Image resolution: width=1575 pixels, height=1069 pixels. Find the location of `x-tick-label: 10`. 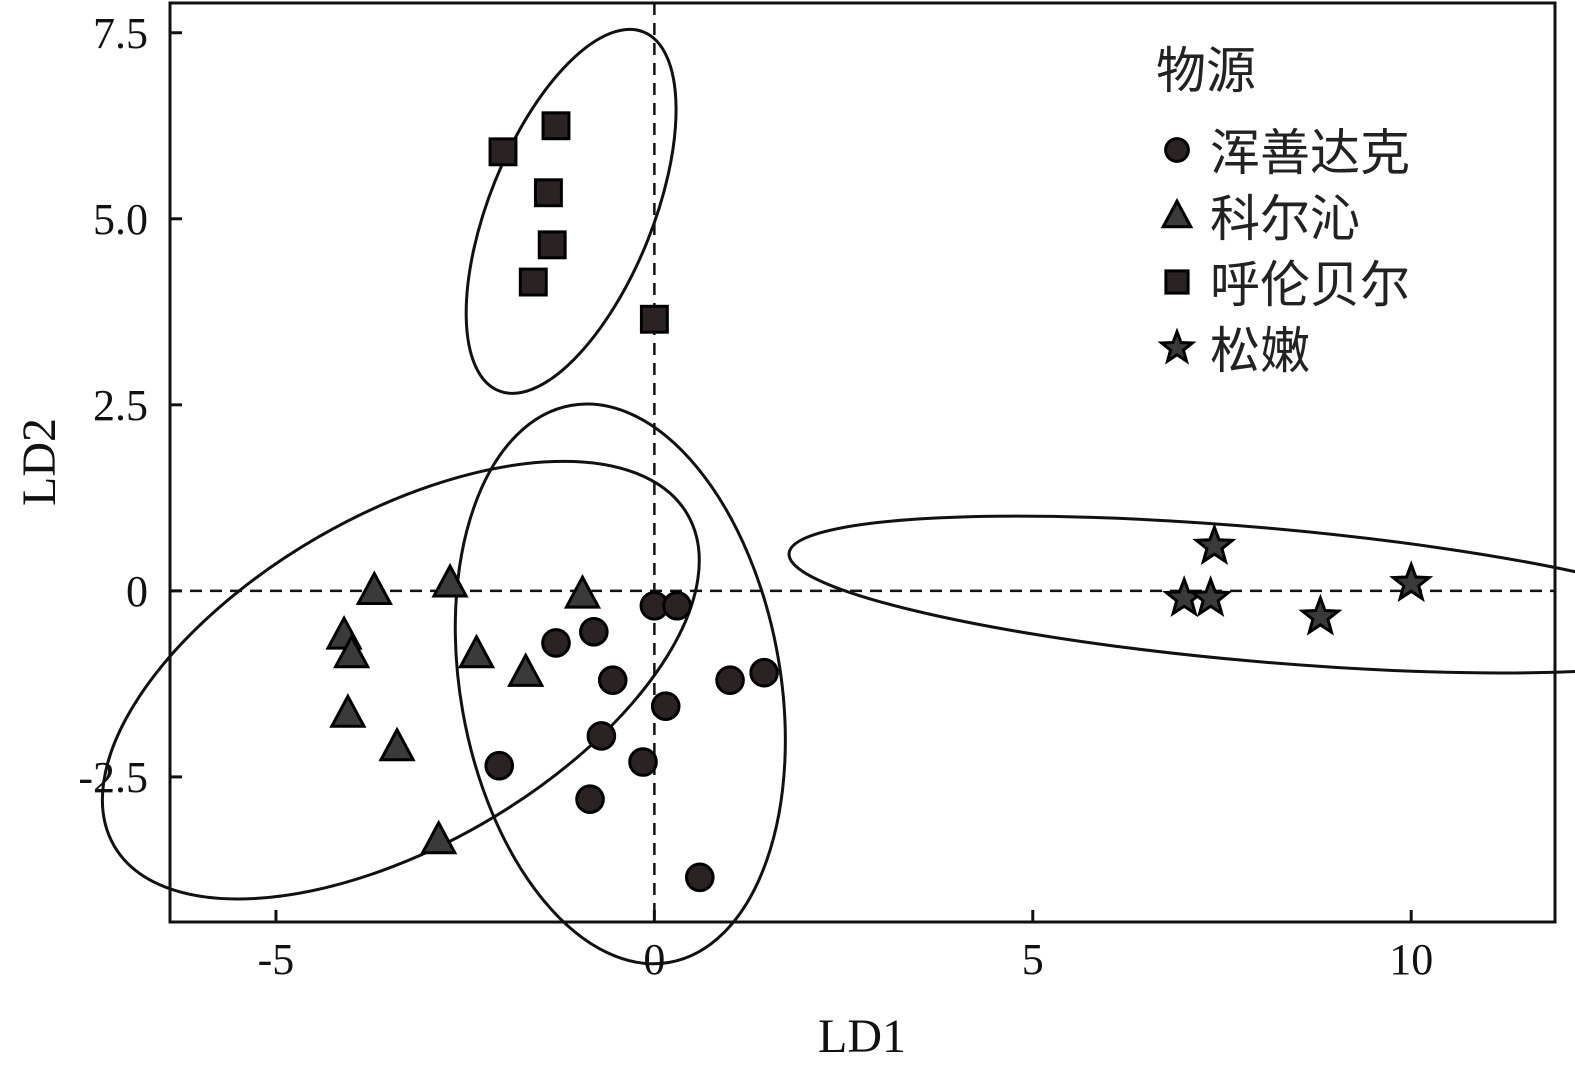

x-tick-label: 10 is located at coordinates (1411, 959).